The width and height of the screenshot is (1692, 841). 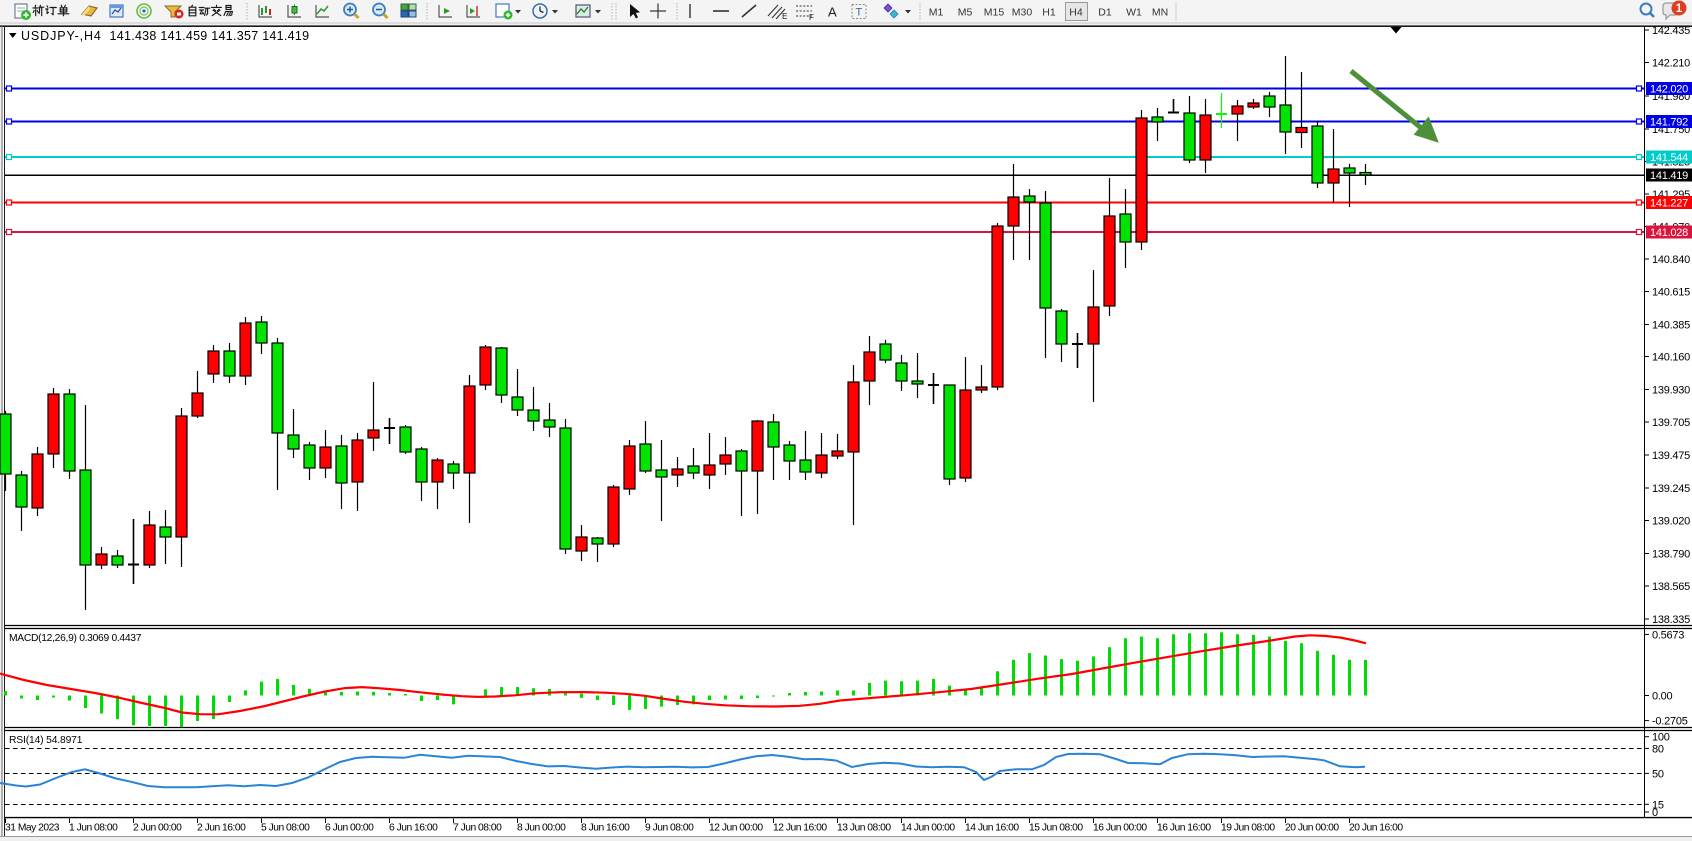 What do you see at coordinates (1076, 13) in the screenshot?
I see `svg-text: H4` at bounding box center [1076, 13].